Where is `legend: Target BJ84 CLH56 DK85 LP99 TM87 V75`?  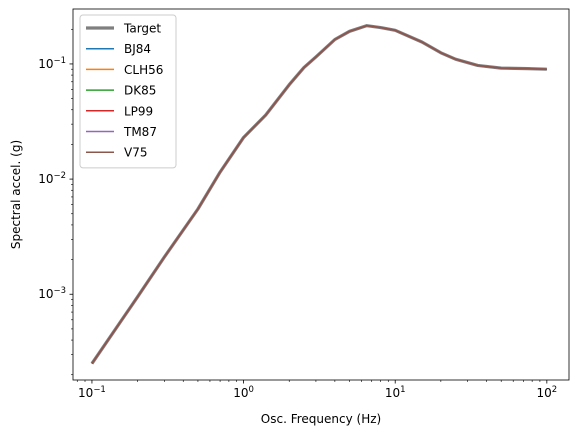 legend: Target BJ84 CLH56 DK85 LP99 TM87 V75 is located at coordinates (128, 91).